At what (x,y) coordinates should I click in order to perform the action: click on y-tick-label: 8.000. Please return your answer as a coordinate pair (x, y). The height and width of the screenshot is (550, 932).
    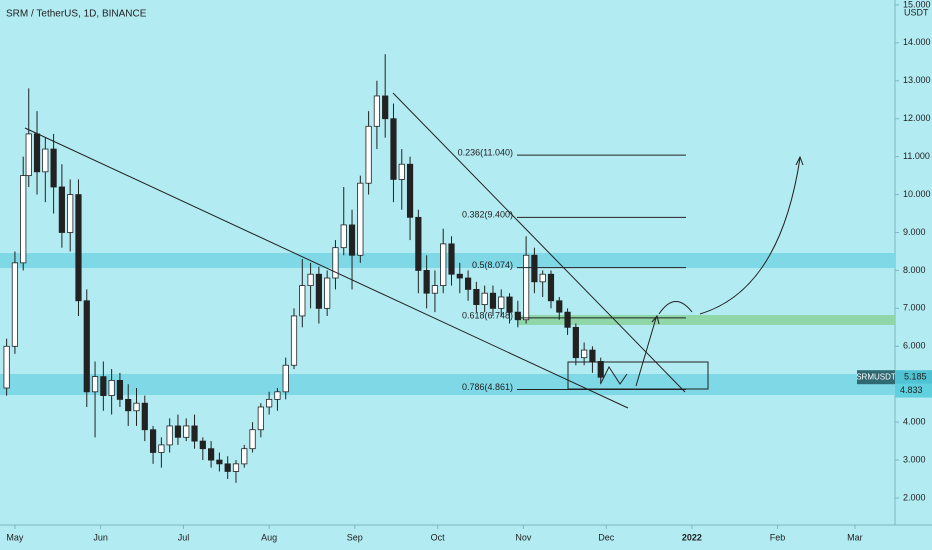
    Looking at the image, I should click on (914, 270).